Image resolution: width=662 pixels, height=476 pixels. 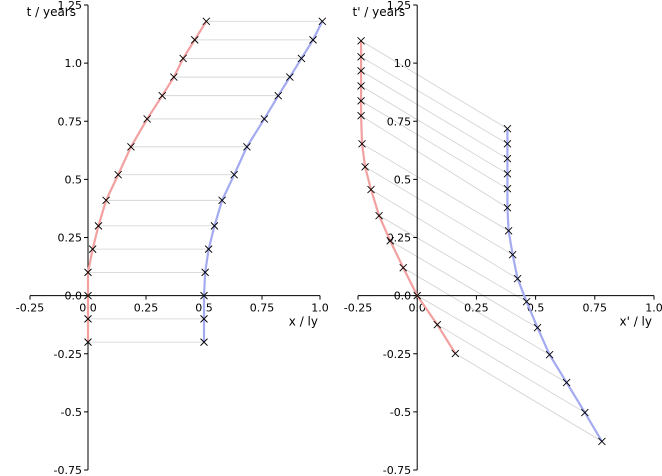 What do you see at coordinates (635, 322) in the screenshot?
I see `x-axis-label: x' / ly` at bounding box center [635, 322].